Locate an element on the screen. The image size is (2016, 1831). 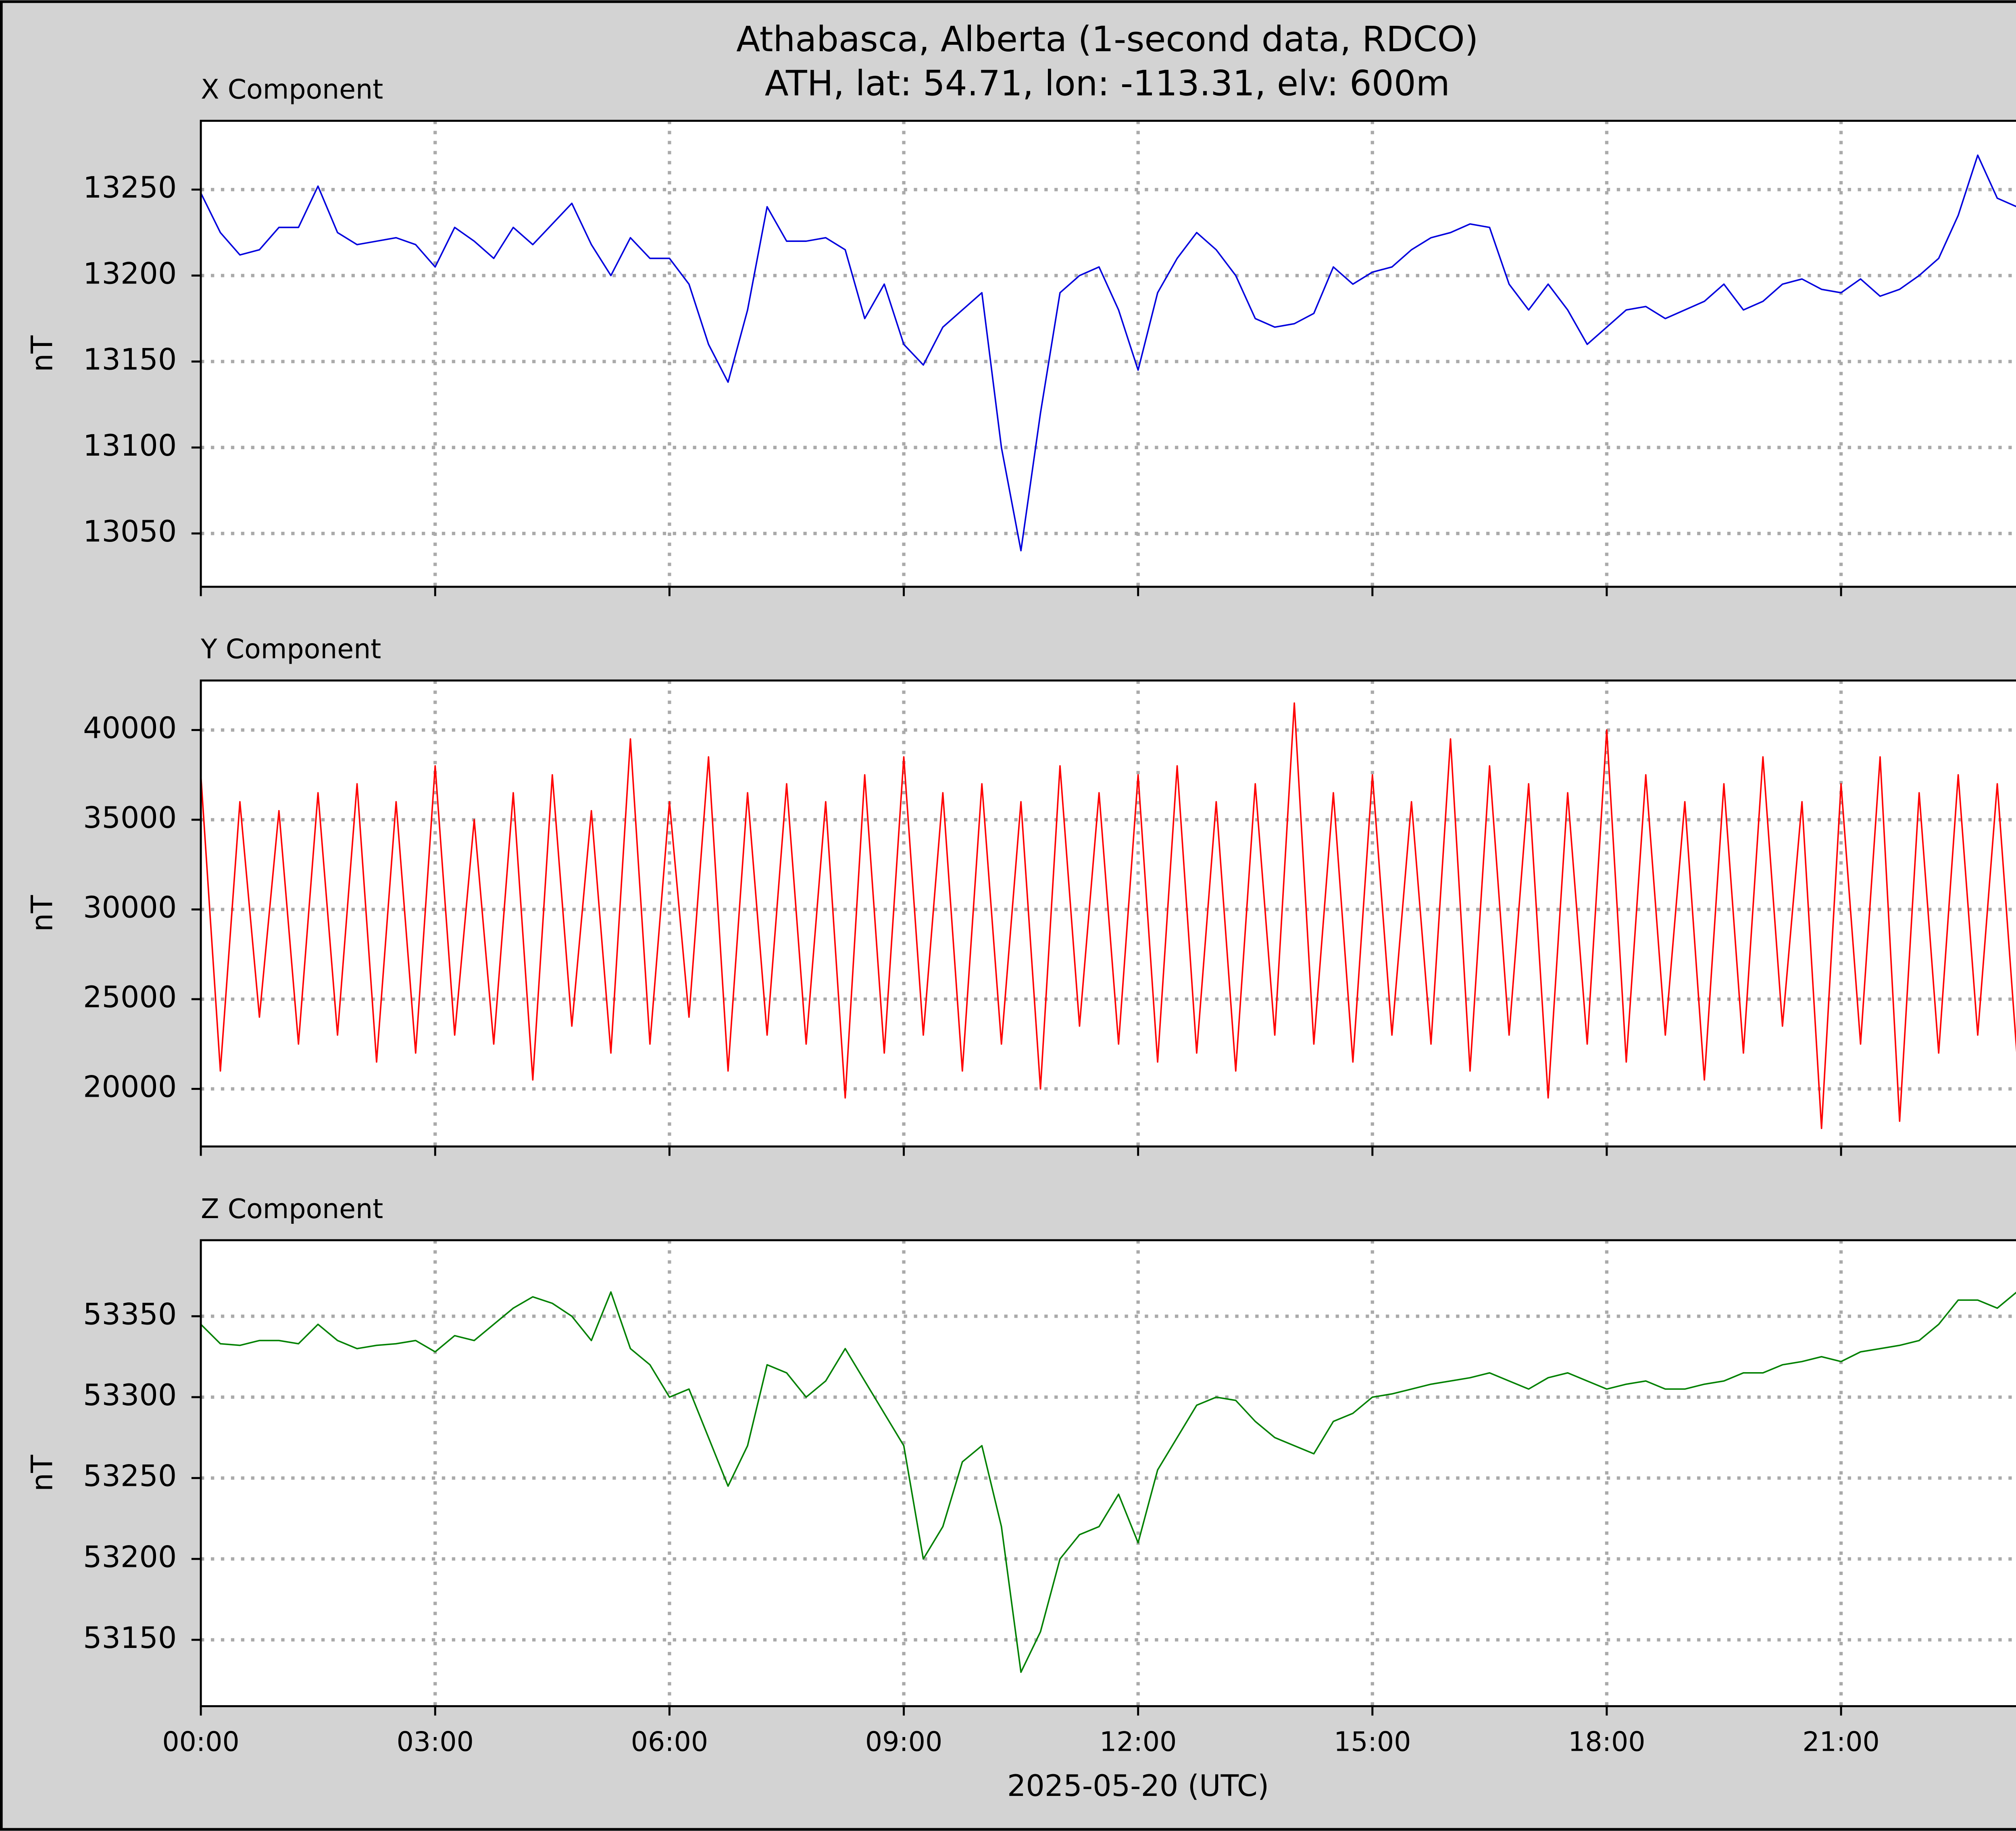
axes-title: Z Component is located at coordinates (292, 1209).